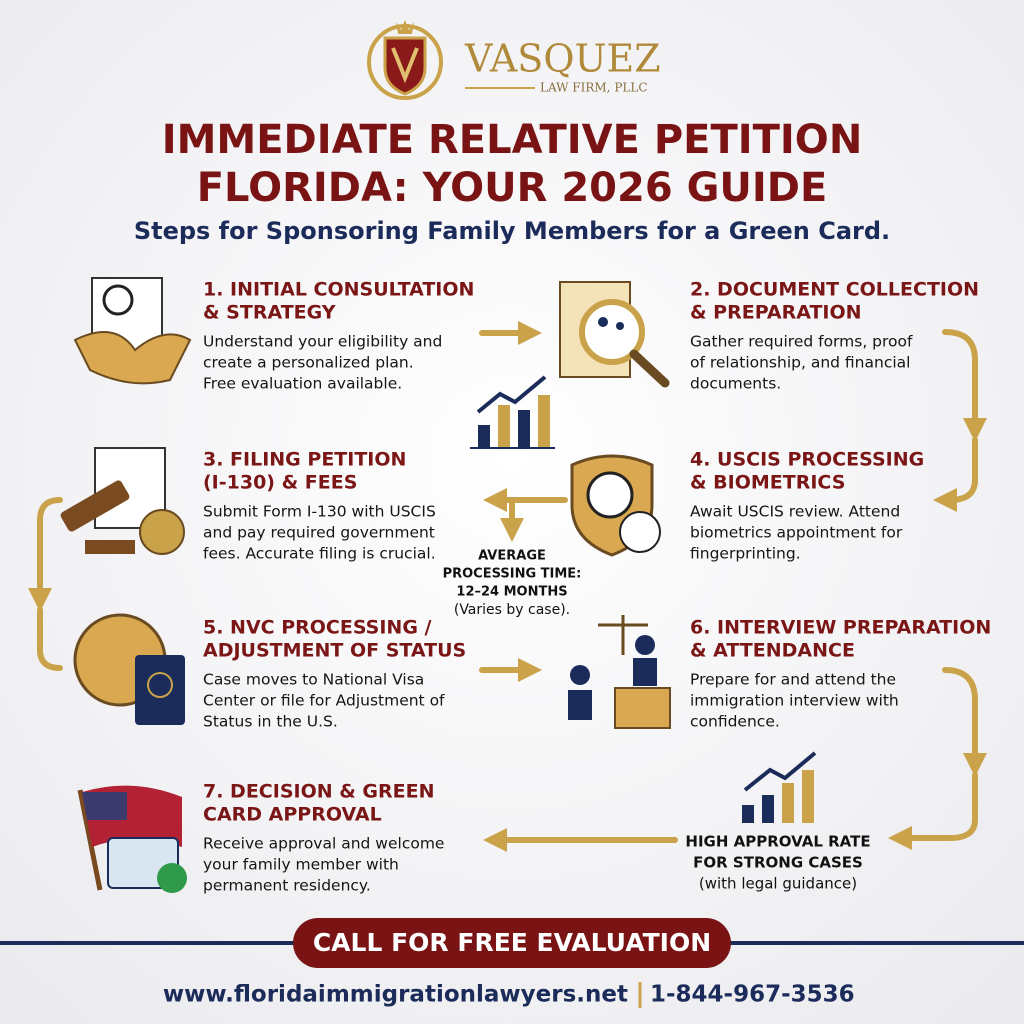 The height and width of the screenshot is (1024, 1024). I want to click on logo, so click(405, 60).